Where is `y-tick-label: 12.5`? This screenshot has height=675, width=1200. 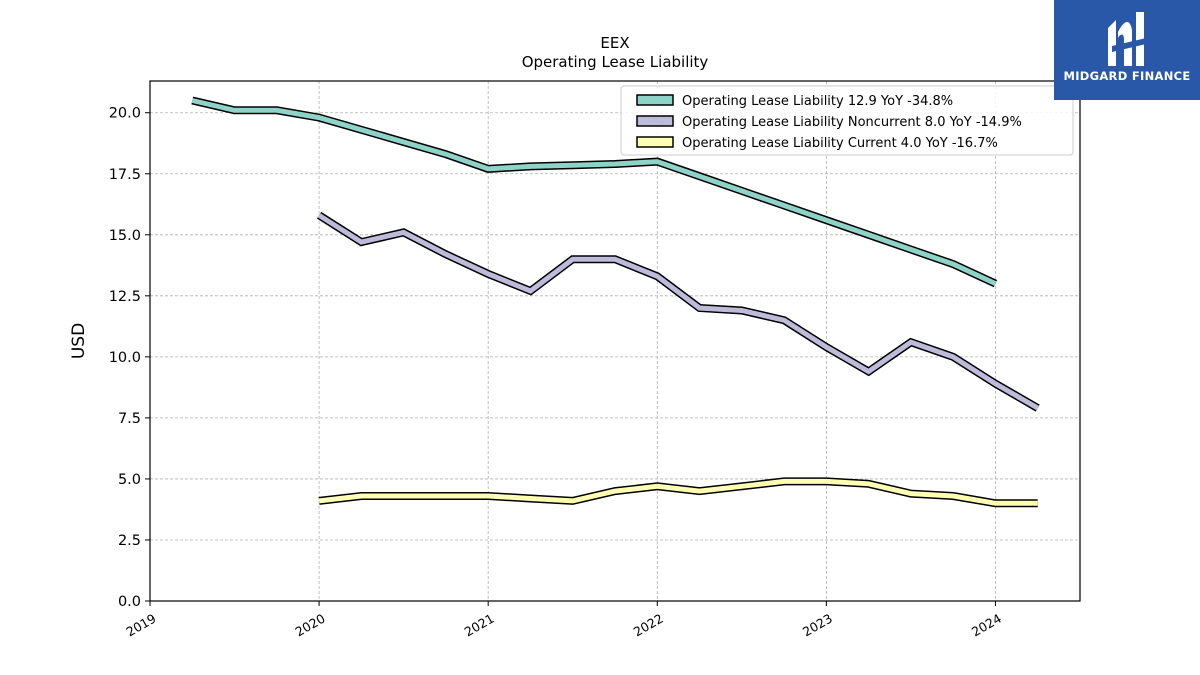
y-tick-label: 12.5 is located at coordinates (125, 297).